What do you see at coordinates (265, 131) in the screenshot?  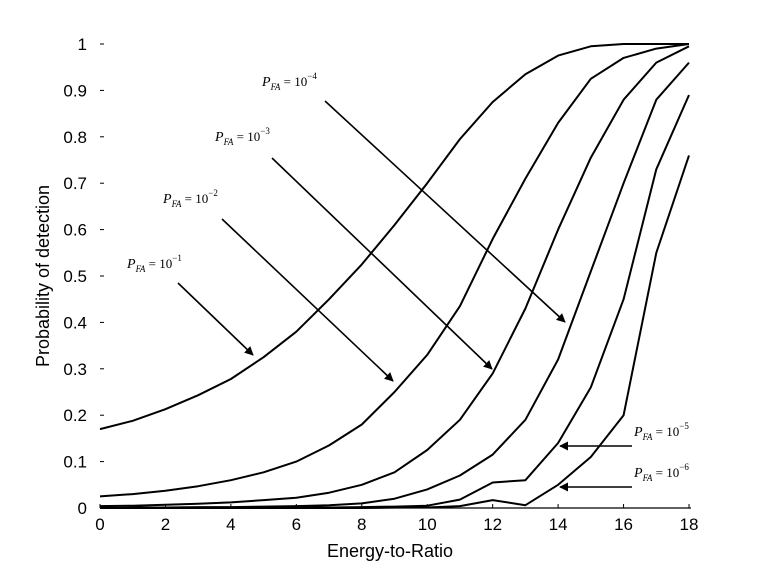 I see `pfa-exponent: −3` at bounding box center [265, 131].